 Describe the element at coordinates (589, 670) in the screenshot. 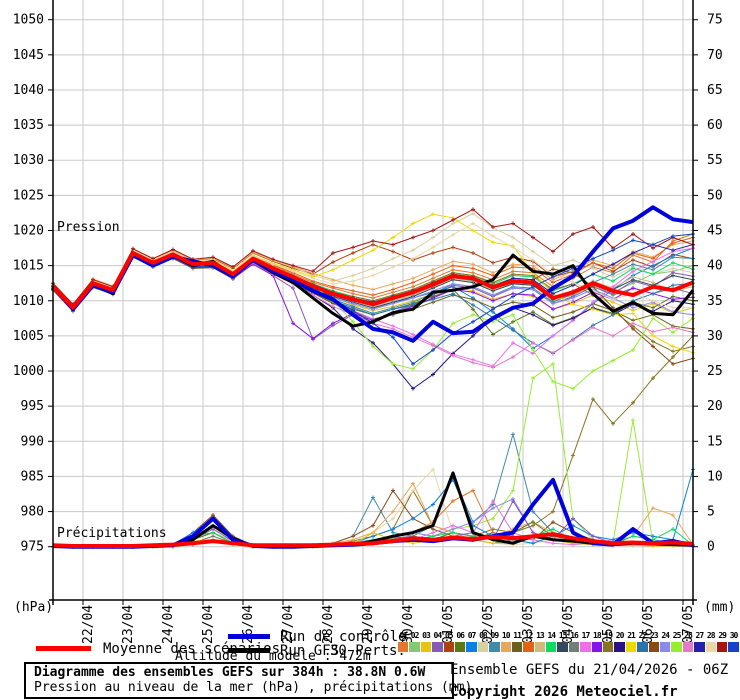

I see `run-info-label: Ensemble GEFS du 21/04/2026 - 06Z` at that location.